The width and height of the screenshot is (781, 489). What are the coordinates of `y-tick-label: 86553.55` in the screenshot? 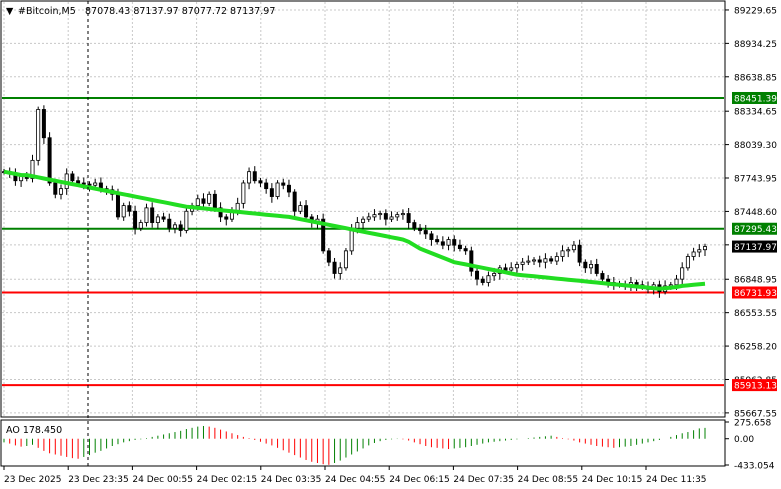 It's located at (755, 314).